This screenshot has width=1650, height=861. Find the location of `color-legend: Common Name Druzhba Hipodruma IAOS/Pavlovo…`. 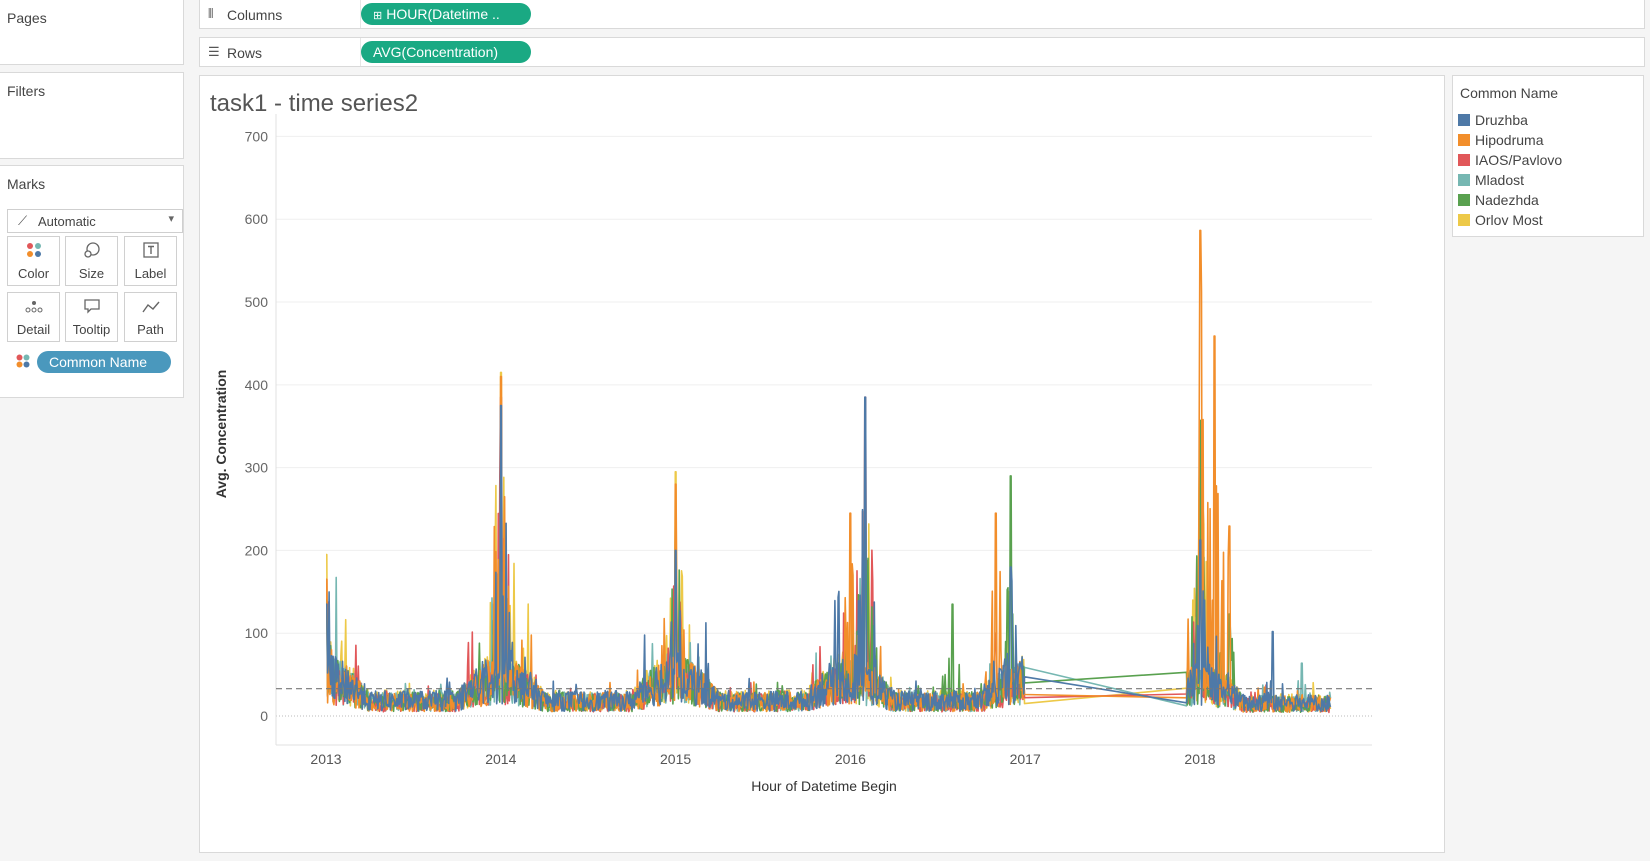

color-legend: Common Name Druzhba Hipodruma IAOS/Pavlovo… is located at coordinates (1548, 156).